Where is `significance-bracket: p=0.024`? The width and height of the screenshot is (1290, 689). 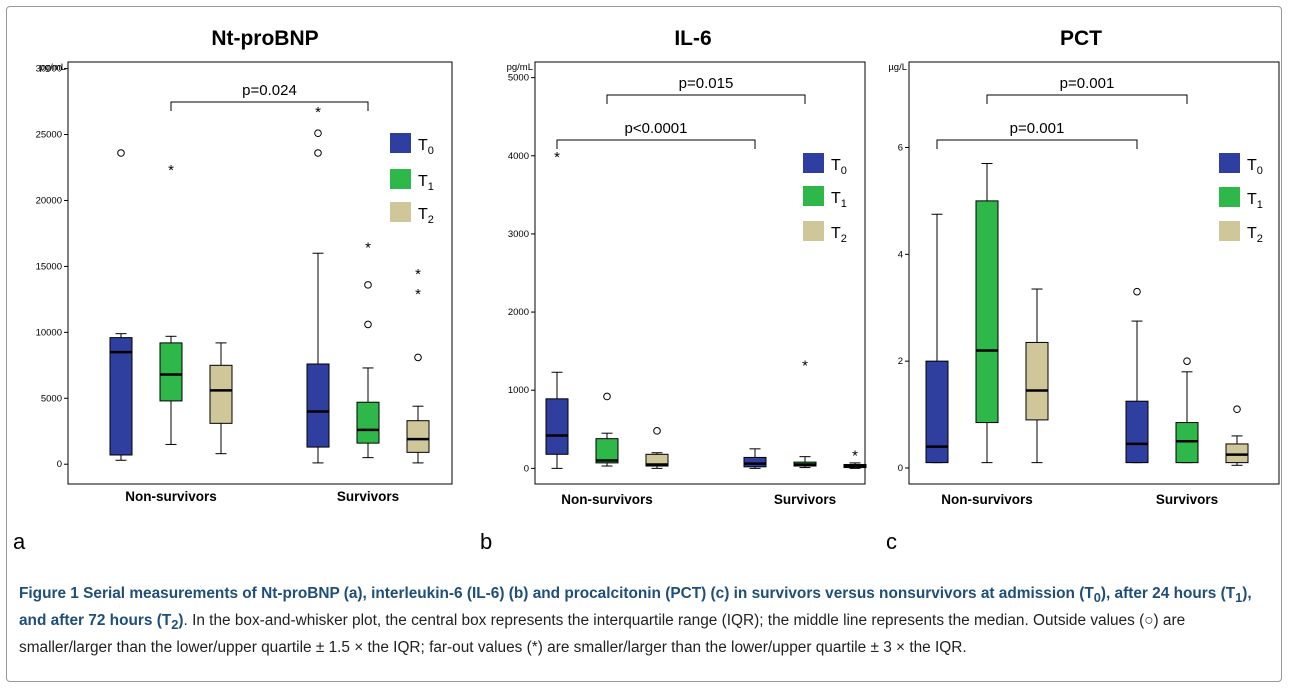 significance-bracket: p=0.024 is located at coordinates (269, 96).